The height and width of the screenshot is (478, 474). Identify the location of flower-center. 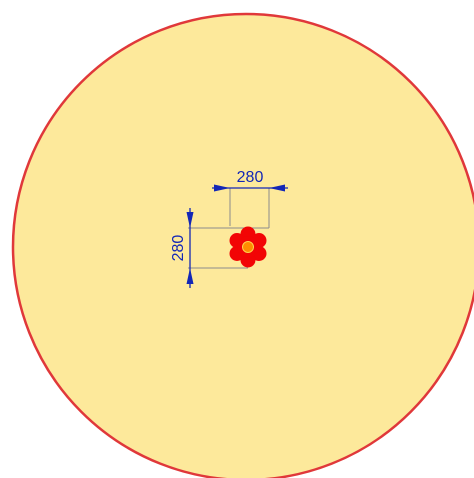
(248, 247).